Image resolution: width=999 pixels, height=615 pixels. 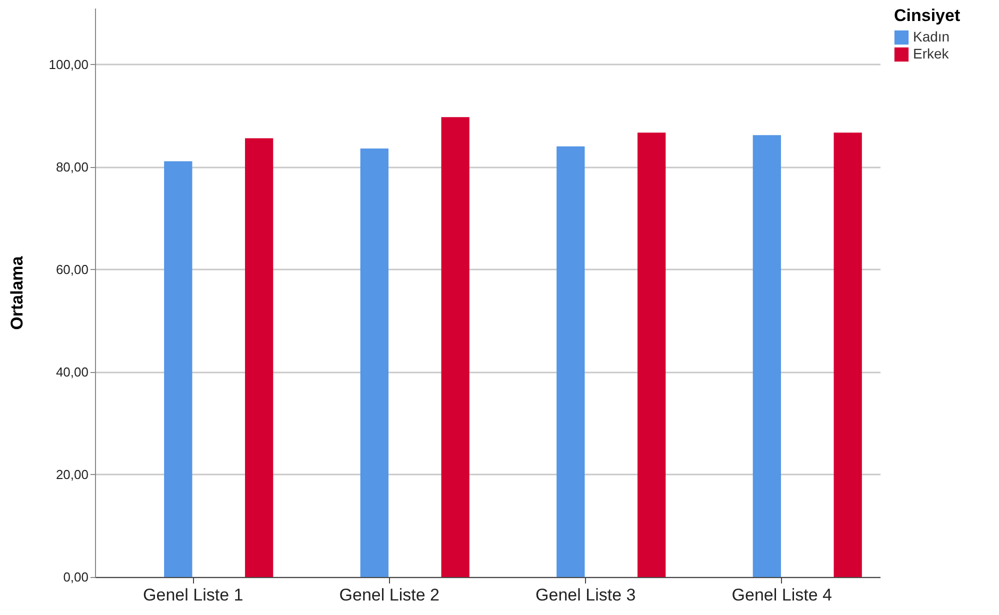 What do you see at coordinates (931, 54) in the screenshot?
I see `legend-label: Erkek` at bounding box center [931, 54].